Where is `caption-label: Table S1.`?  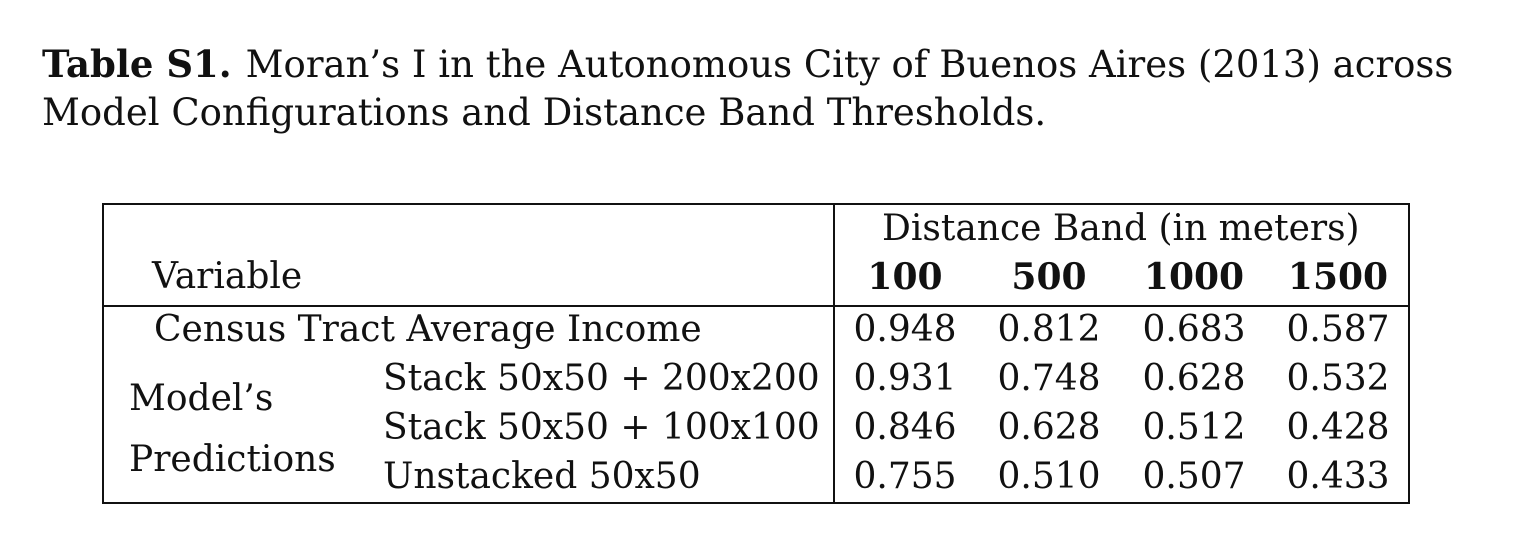 caption-label: Table S1. is located at coordinates (137, 64).